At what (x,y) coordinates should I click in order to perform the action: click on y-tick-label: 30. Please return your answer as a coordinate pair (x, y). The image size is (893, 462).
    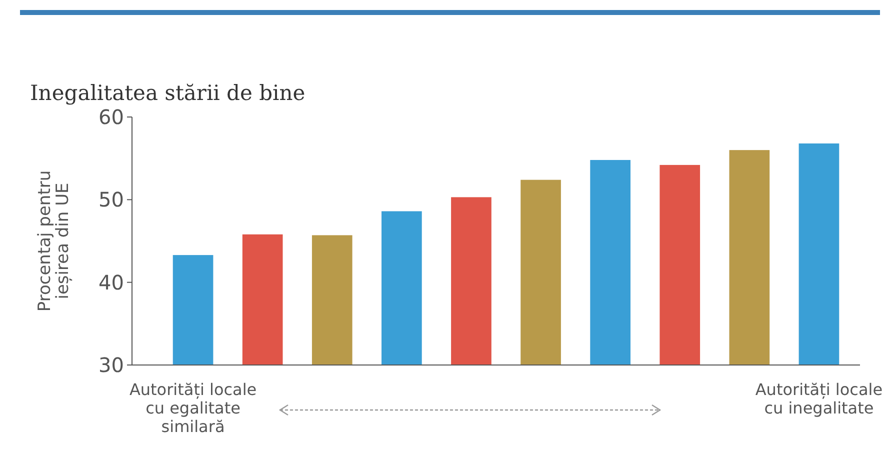
    Looking at the image, I should click on (111, 365).